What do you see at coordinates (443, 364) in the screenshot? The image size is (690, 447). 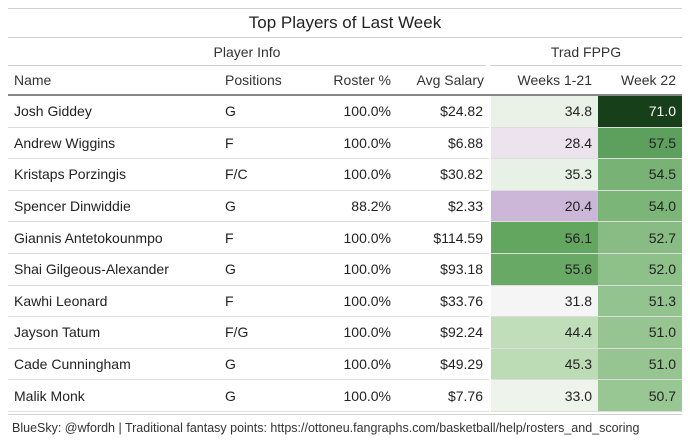 I see `cell-salary: $49.29` at bounding box center [443, 364].